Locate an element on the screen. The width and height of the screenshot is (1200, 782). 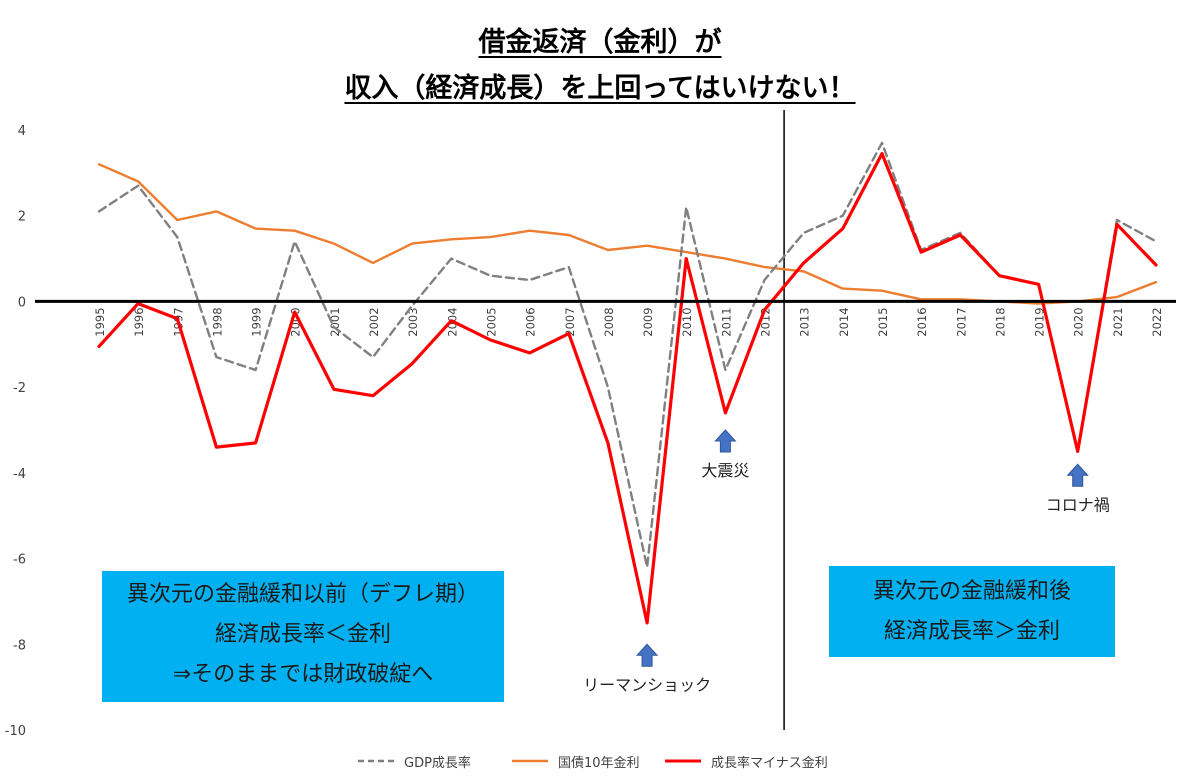
callout-before-line-2: 経済成長率＜金利 is located at coordinates (302, 634).